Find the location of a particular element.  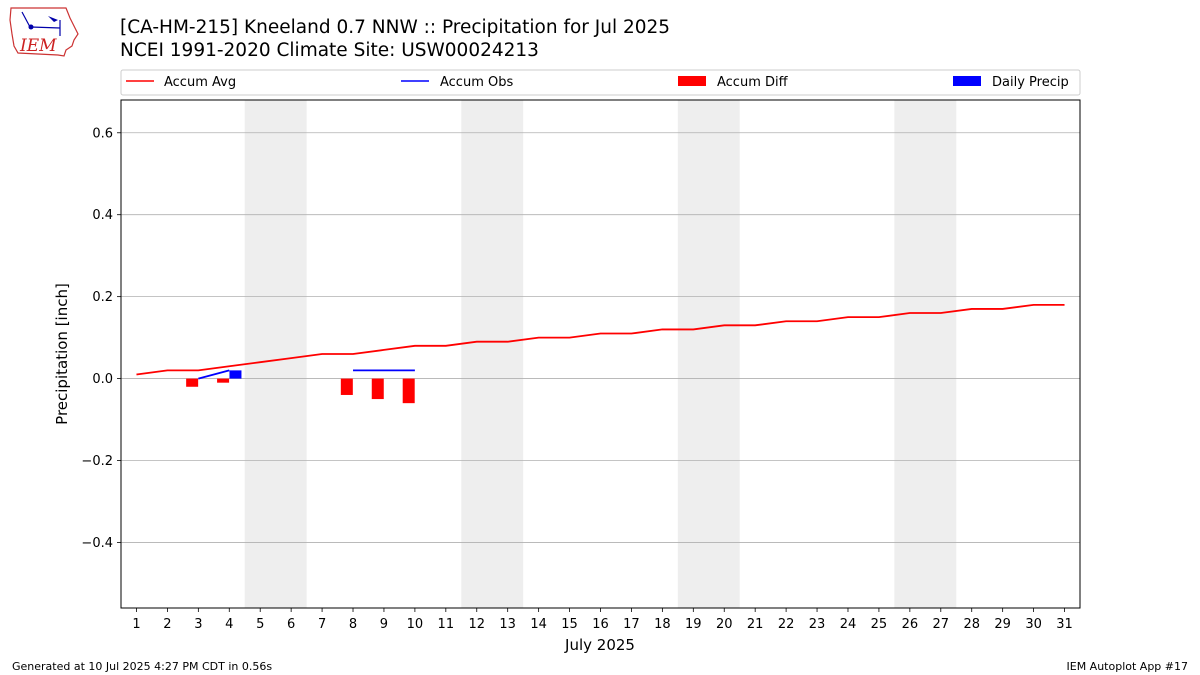

iem-logo-text: IEM is located at coordinates (38, 46).